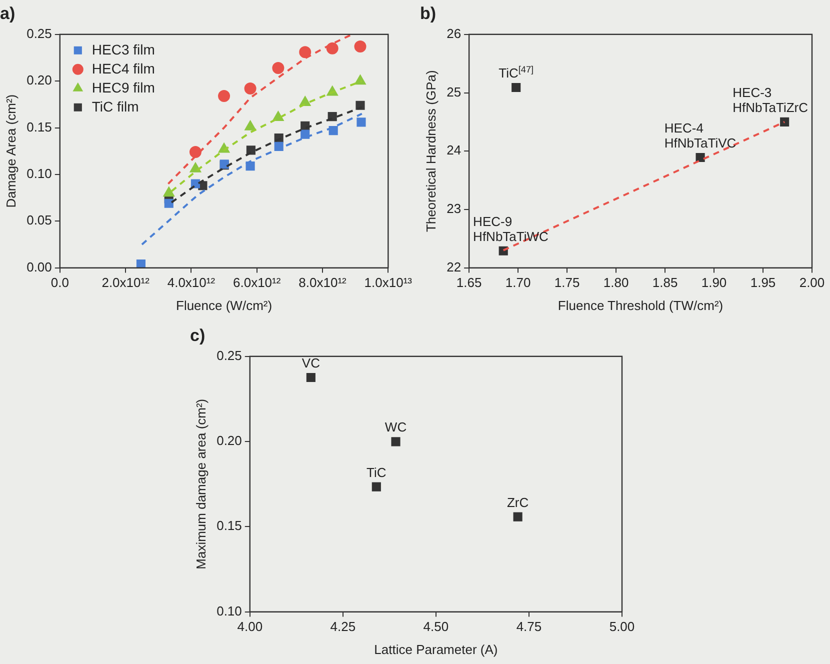  Describe the element at coordinates (763, 282) in the screenshot. I see `x-tick-label: 1.95` at that location.